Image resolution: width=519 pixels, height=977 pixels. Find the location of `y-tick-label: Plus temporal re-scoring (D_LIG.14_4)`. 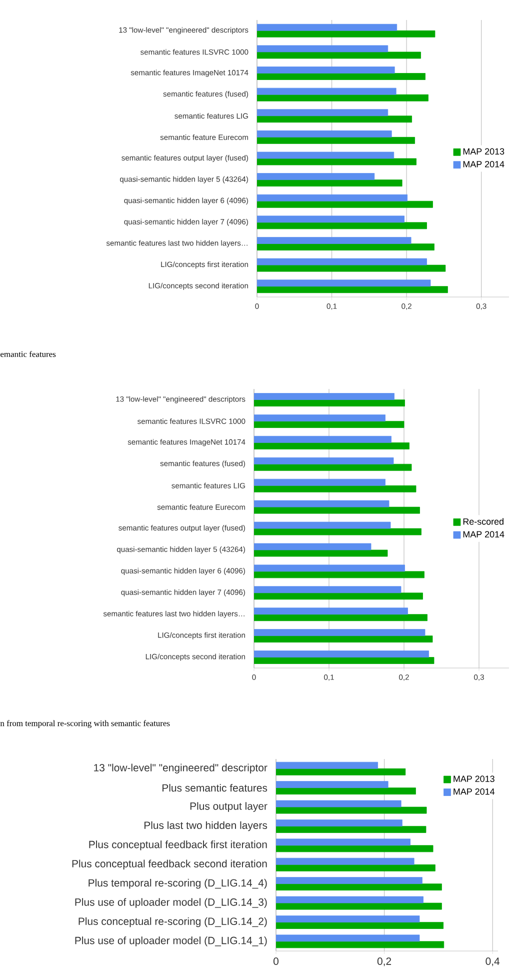

y-tick-label: Plus temporal re-scoring (D_LIG.14_4) is located at coordinates (177, 883).